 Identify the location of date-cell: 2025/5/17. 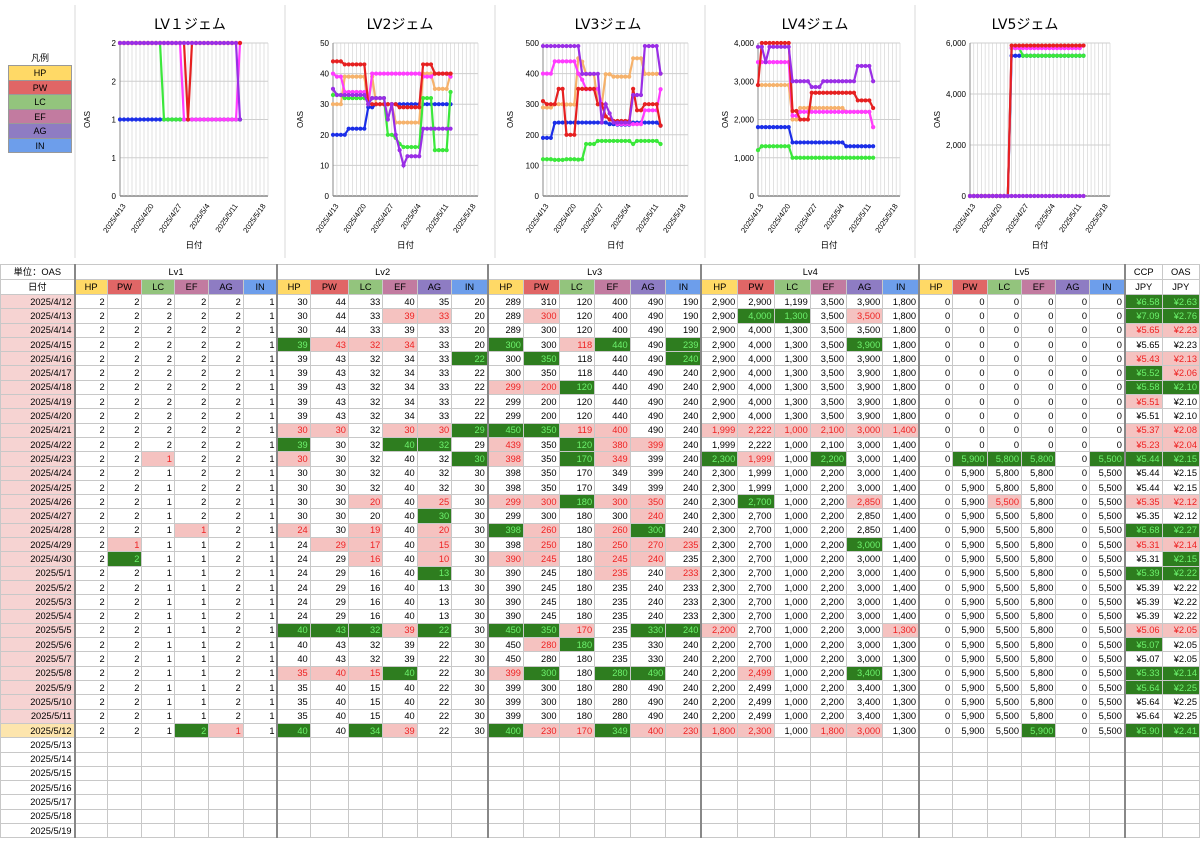
(38, 802).